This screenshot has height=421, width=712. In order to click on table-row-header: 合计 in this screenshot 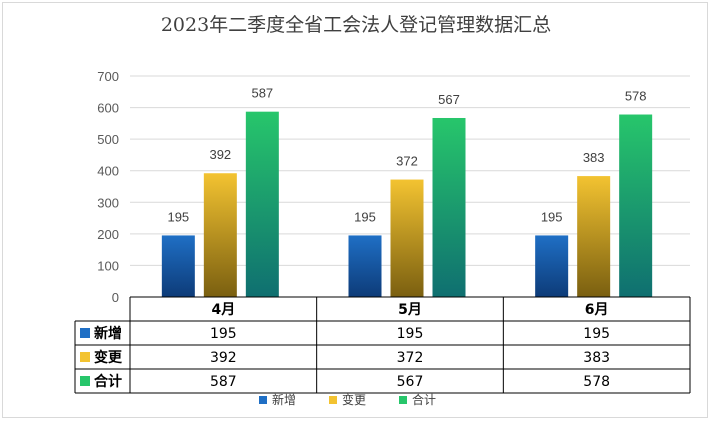, I will do `click(108, 381)`.